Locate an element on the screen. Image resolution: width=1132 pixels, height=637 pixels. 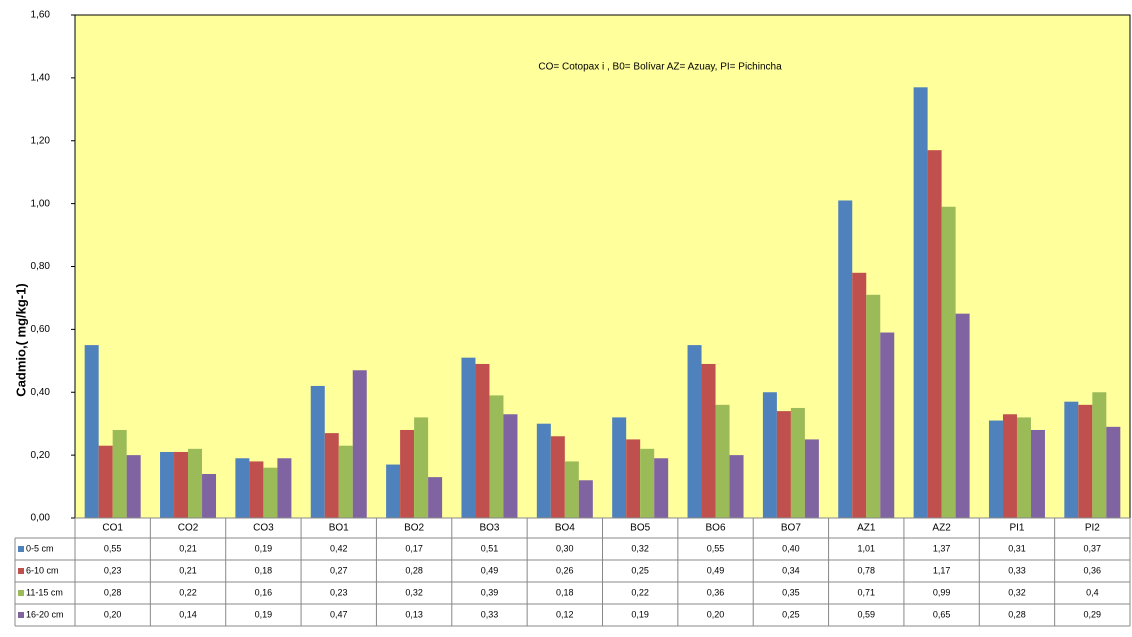
data-label: 0,40 is located at coordinates (791, 548).